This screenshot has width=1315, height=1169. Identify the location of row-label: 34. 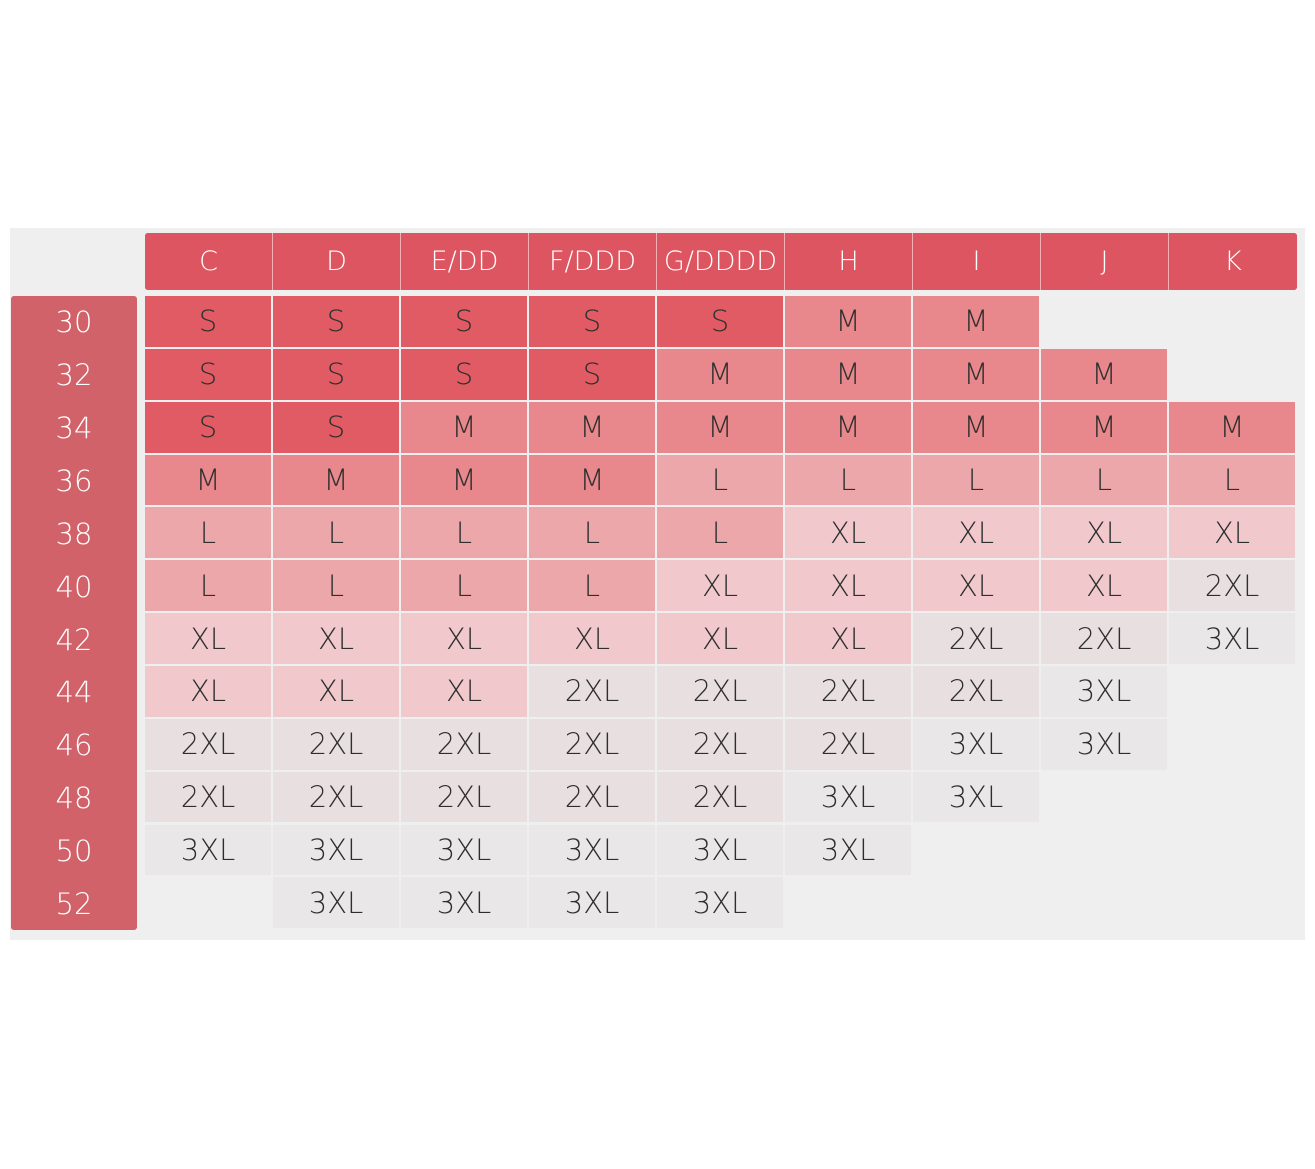
(74, 428).